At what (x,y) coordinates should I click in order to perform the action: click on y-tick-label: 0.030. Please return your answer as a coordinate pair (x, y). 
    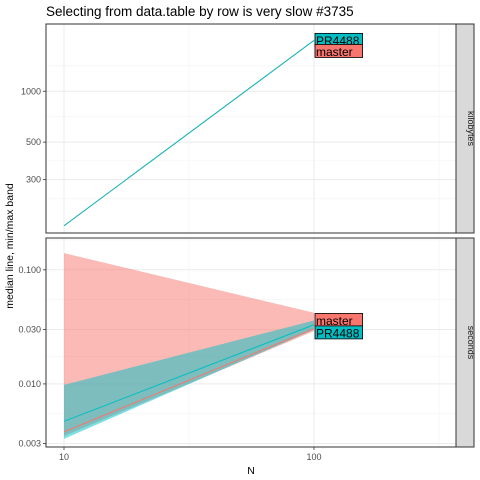
    Looking at the image, I should click on (29, 329).